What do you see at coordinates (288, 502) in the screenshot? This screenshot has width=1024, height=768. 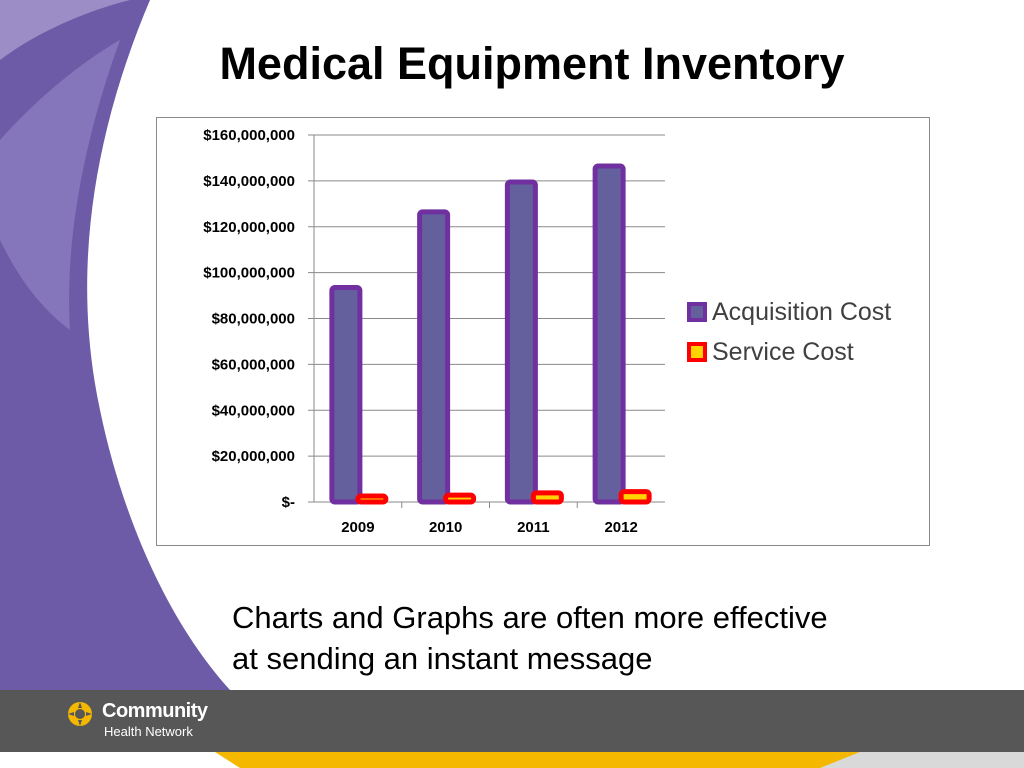 I see `y-tick-label: $-` at bounding box center [288, 502].